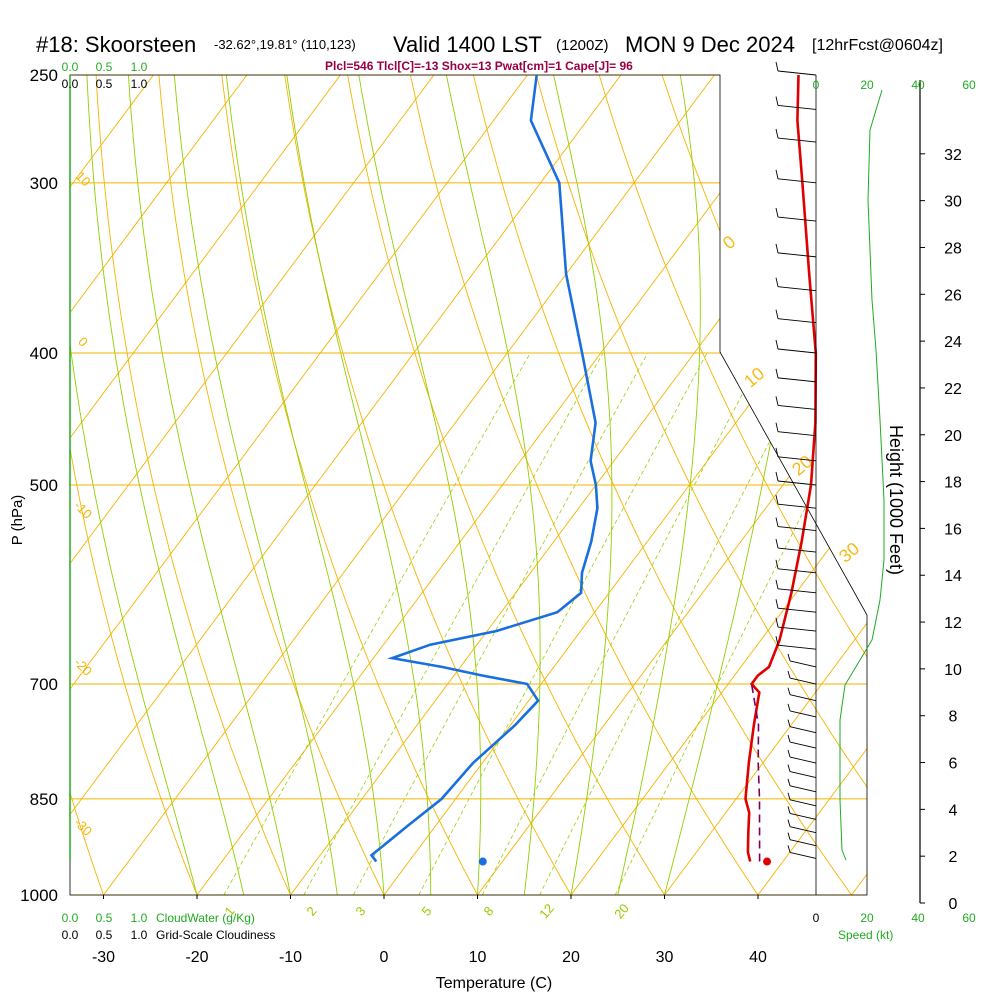 This screenshot has width=1000, height=1000. What do you see at coordinates (953, 202) in the screenshot?
I see `height-tick-label: 30` at bounding box center [953, 202].